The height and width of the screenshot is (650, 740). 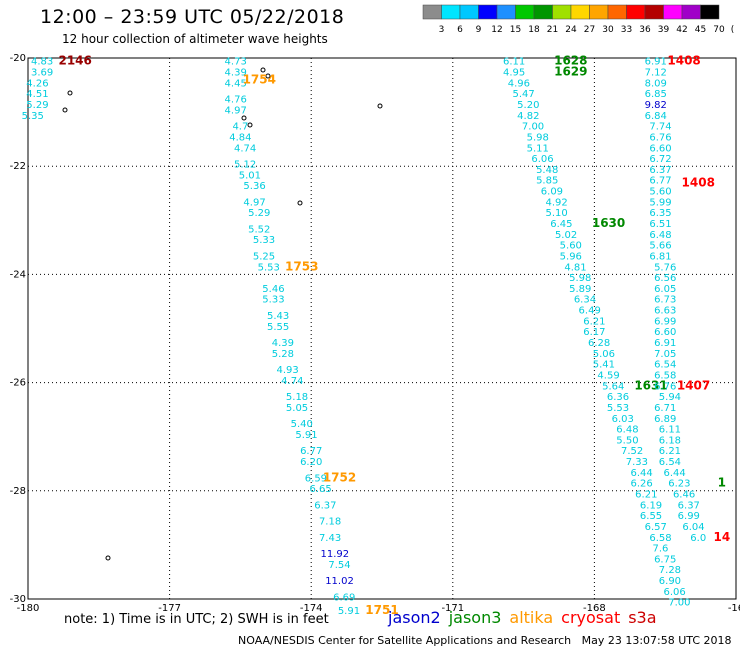 What do you see at coordinates (589, 30) in the screenshot?
I see `scale-label: 27` at bounding box center [589, 30].